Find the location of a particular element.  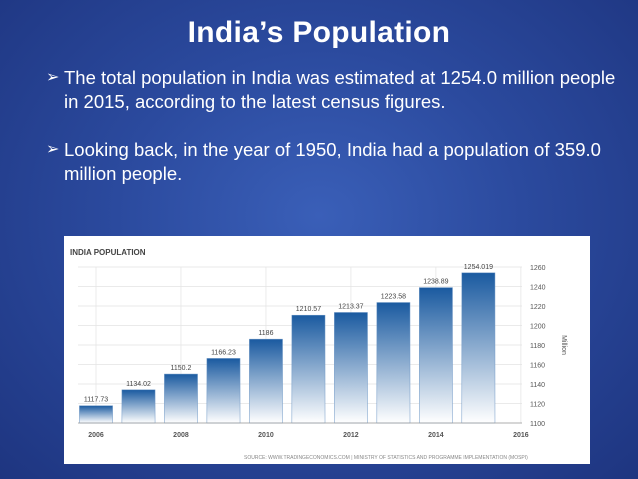

y-tick-label: 1180 is located at coordinates (537, 346).